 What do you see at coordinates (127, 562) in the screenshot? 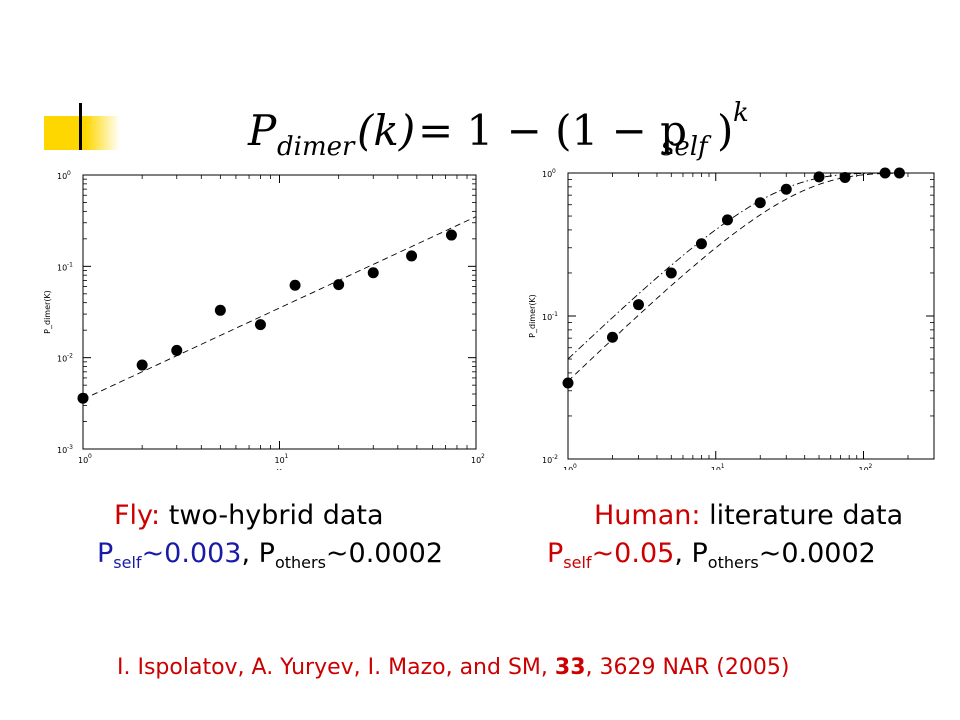
I see `fly-pself-sub: self` at bounding box center [127, 562].